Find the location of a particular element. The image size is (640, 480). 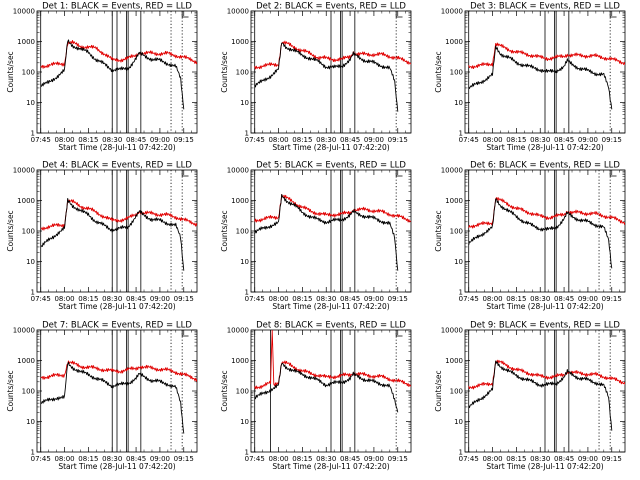

chart-title: Det 3: BLACK = Events, RED = LLD is located at coordinates (545, 7).